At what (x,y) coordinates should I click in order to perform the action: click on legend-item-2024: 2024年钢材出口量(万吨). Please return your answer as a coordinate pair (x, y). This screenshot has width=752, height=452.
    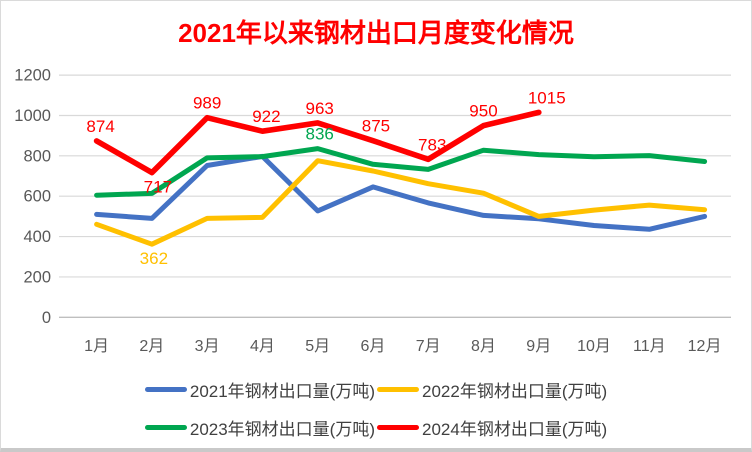
    Looking at the image, I should click on (492, 427).